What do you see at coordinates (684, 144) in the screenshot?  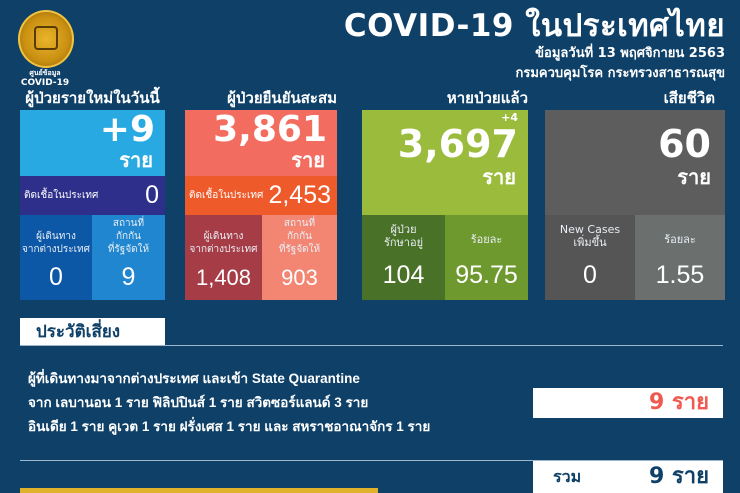 I see `deaths-value: 60` at bounding box center [684, 144].